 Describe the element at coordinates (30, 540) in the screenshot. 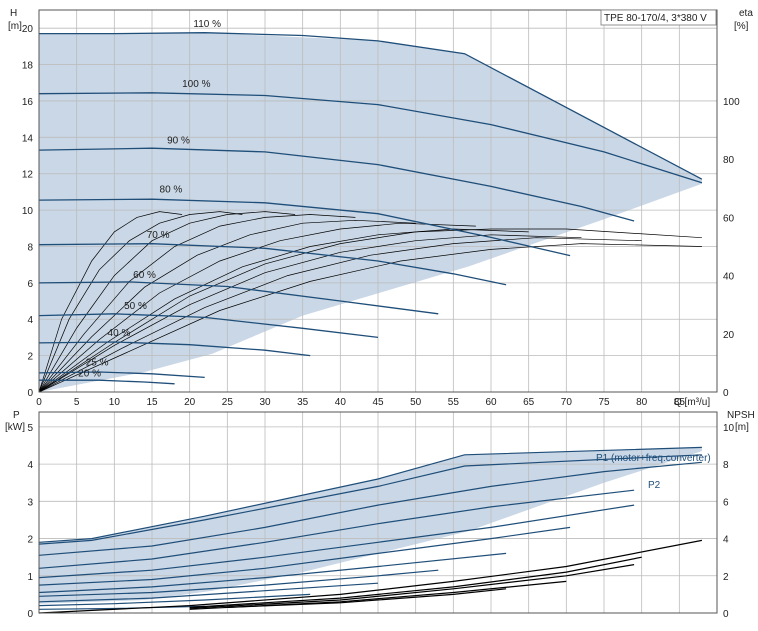

I see `power-ytick-label: 2` at that location.